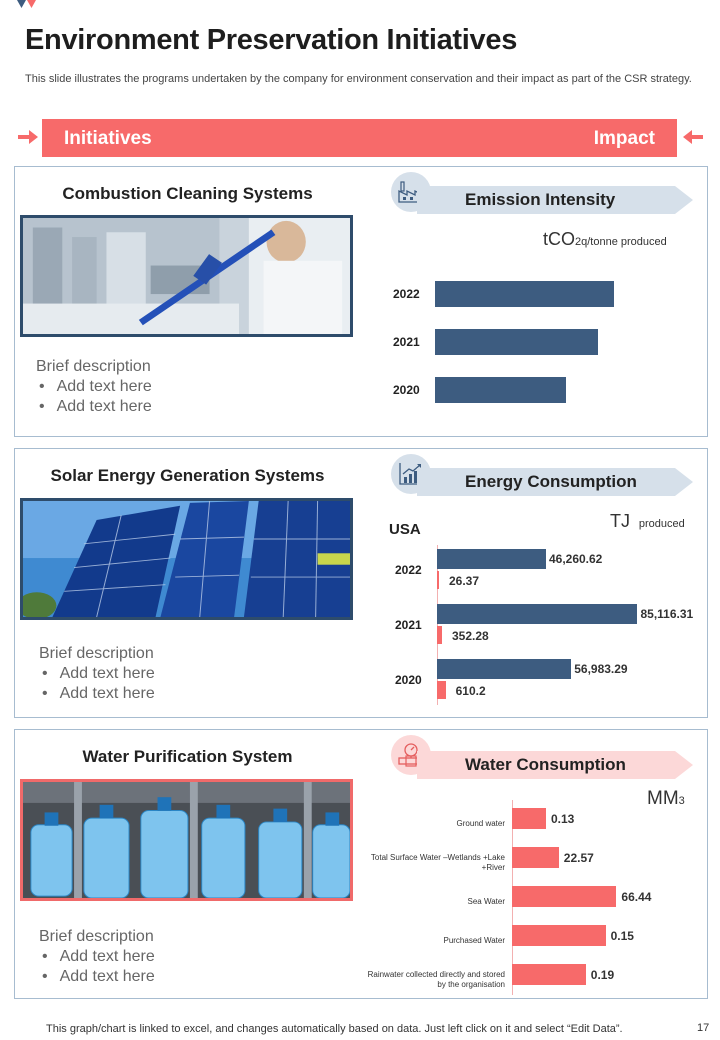  What do you see at coordinates (622, 936) in the screenshot?
I see `water-value-label: 0.15` at bounding box center [622, 936].